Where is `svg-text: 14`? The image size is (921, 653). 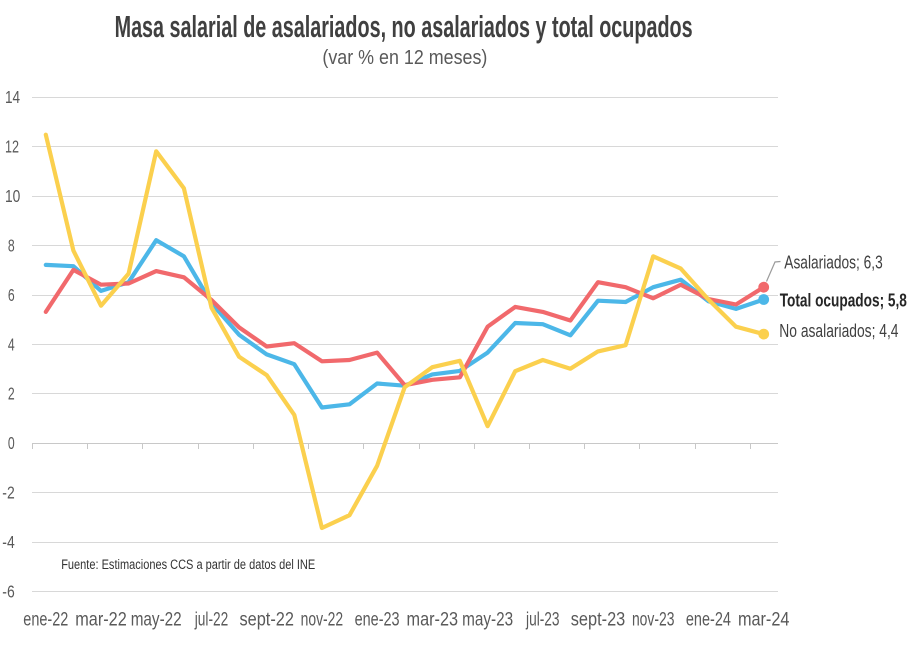
svg-text: 14 is located at coordinates (12, 97).